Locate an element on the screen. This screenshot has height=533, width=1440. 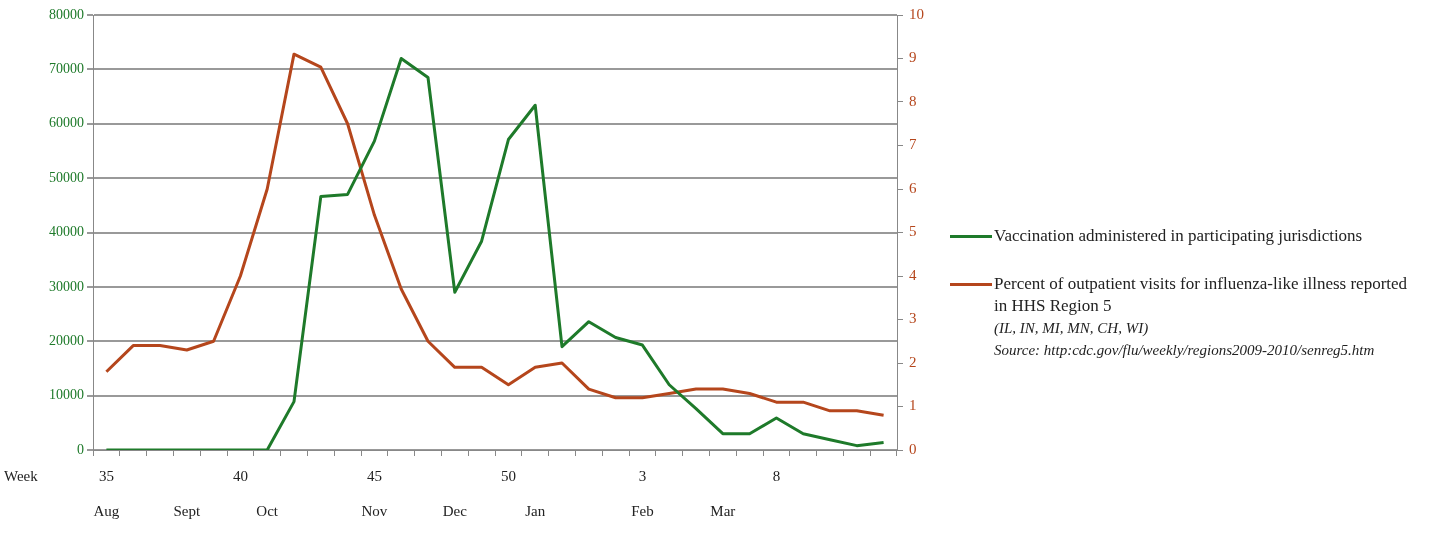
source-note: Source: http:cdc.gov/flu/weekly/regions2009-2010/senreg5.htm is located at coordinates (1185, 350).